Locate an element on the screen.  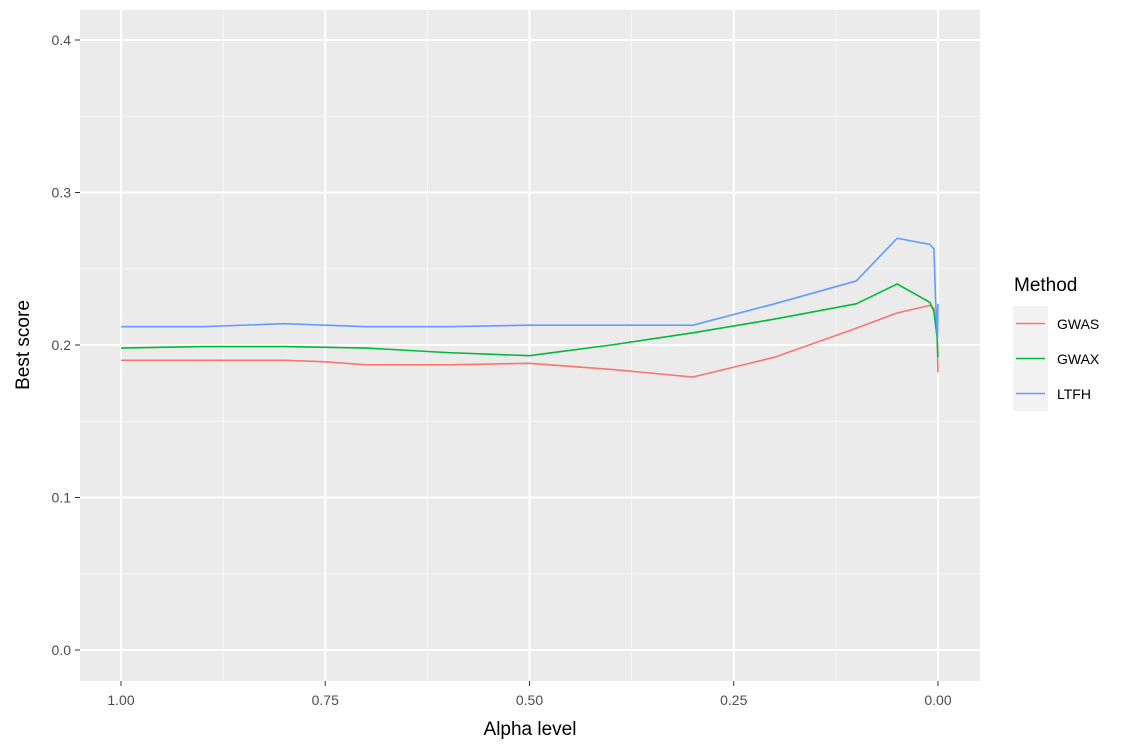
x-tick-label: 1.00 is located at coordinates (120, 700).